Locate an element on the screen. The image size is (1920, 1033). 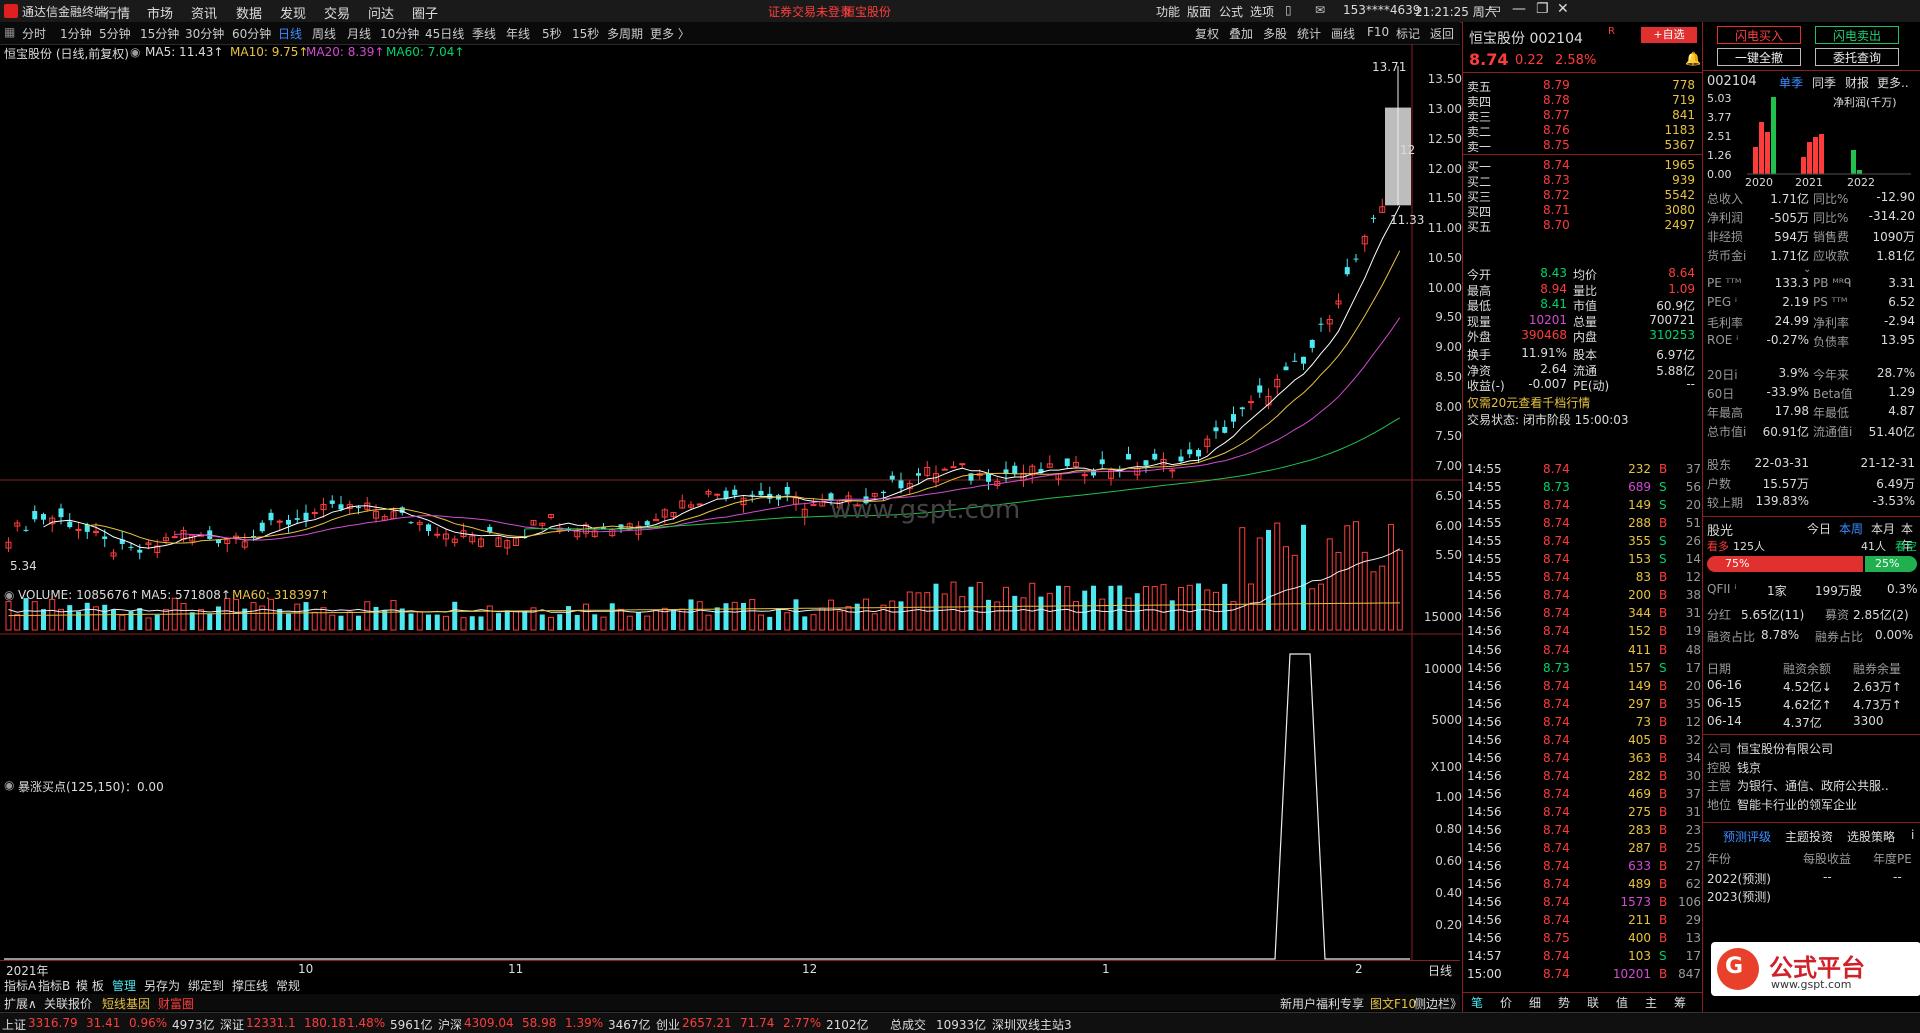
menu-formula: 公式 is located at coordinates (1231, 12).